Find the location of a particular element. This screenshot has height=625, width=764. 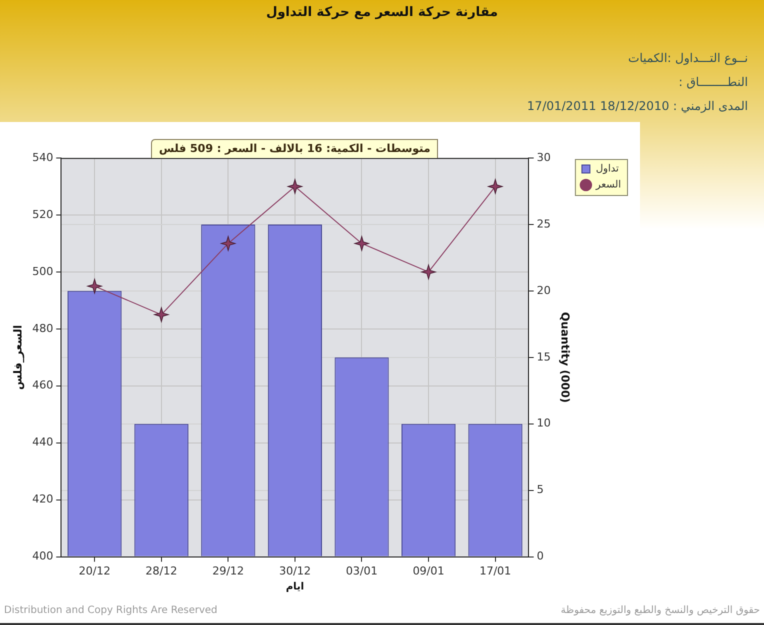

y2-tick-label: 15 is located at coordinates (543, 357).